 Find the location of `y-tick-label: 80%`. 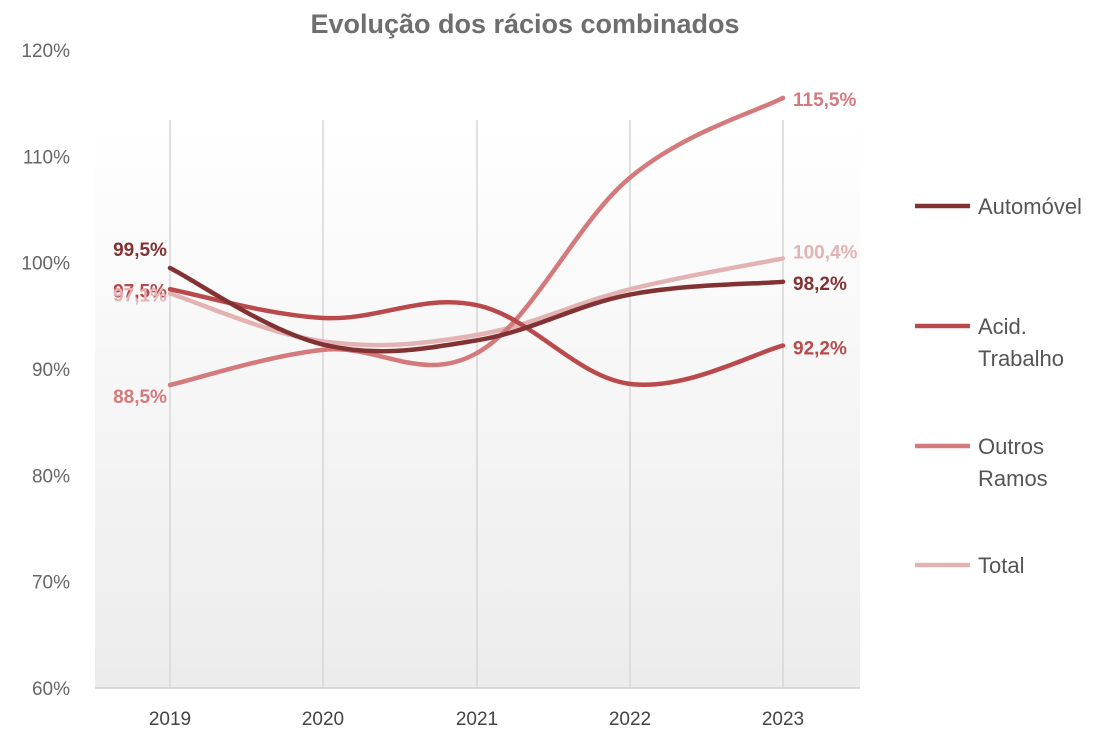

y-tick-label: 80% is located at coordinates (51, 476).